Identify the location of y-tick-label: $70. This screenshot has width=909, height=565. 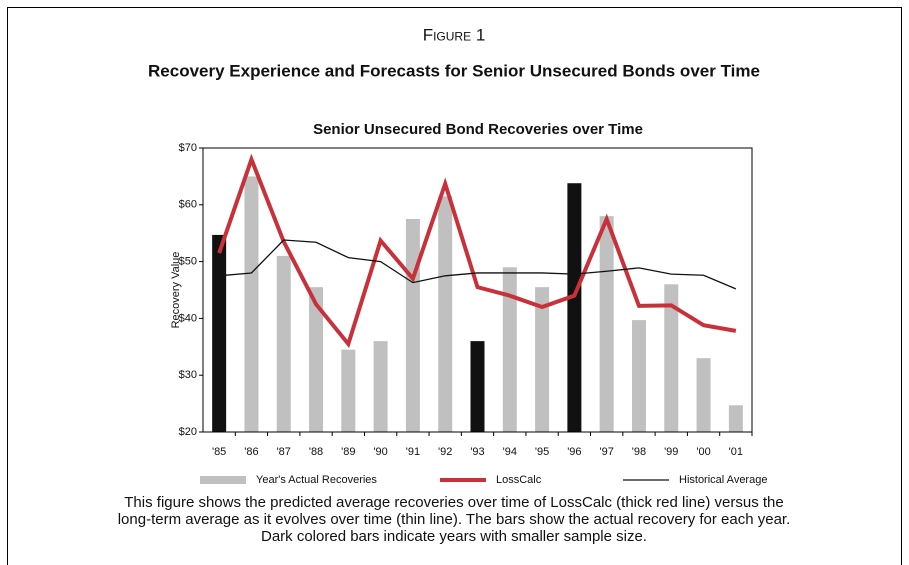
(188, 148).